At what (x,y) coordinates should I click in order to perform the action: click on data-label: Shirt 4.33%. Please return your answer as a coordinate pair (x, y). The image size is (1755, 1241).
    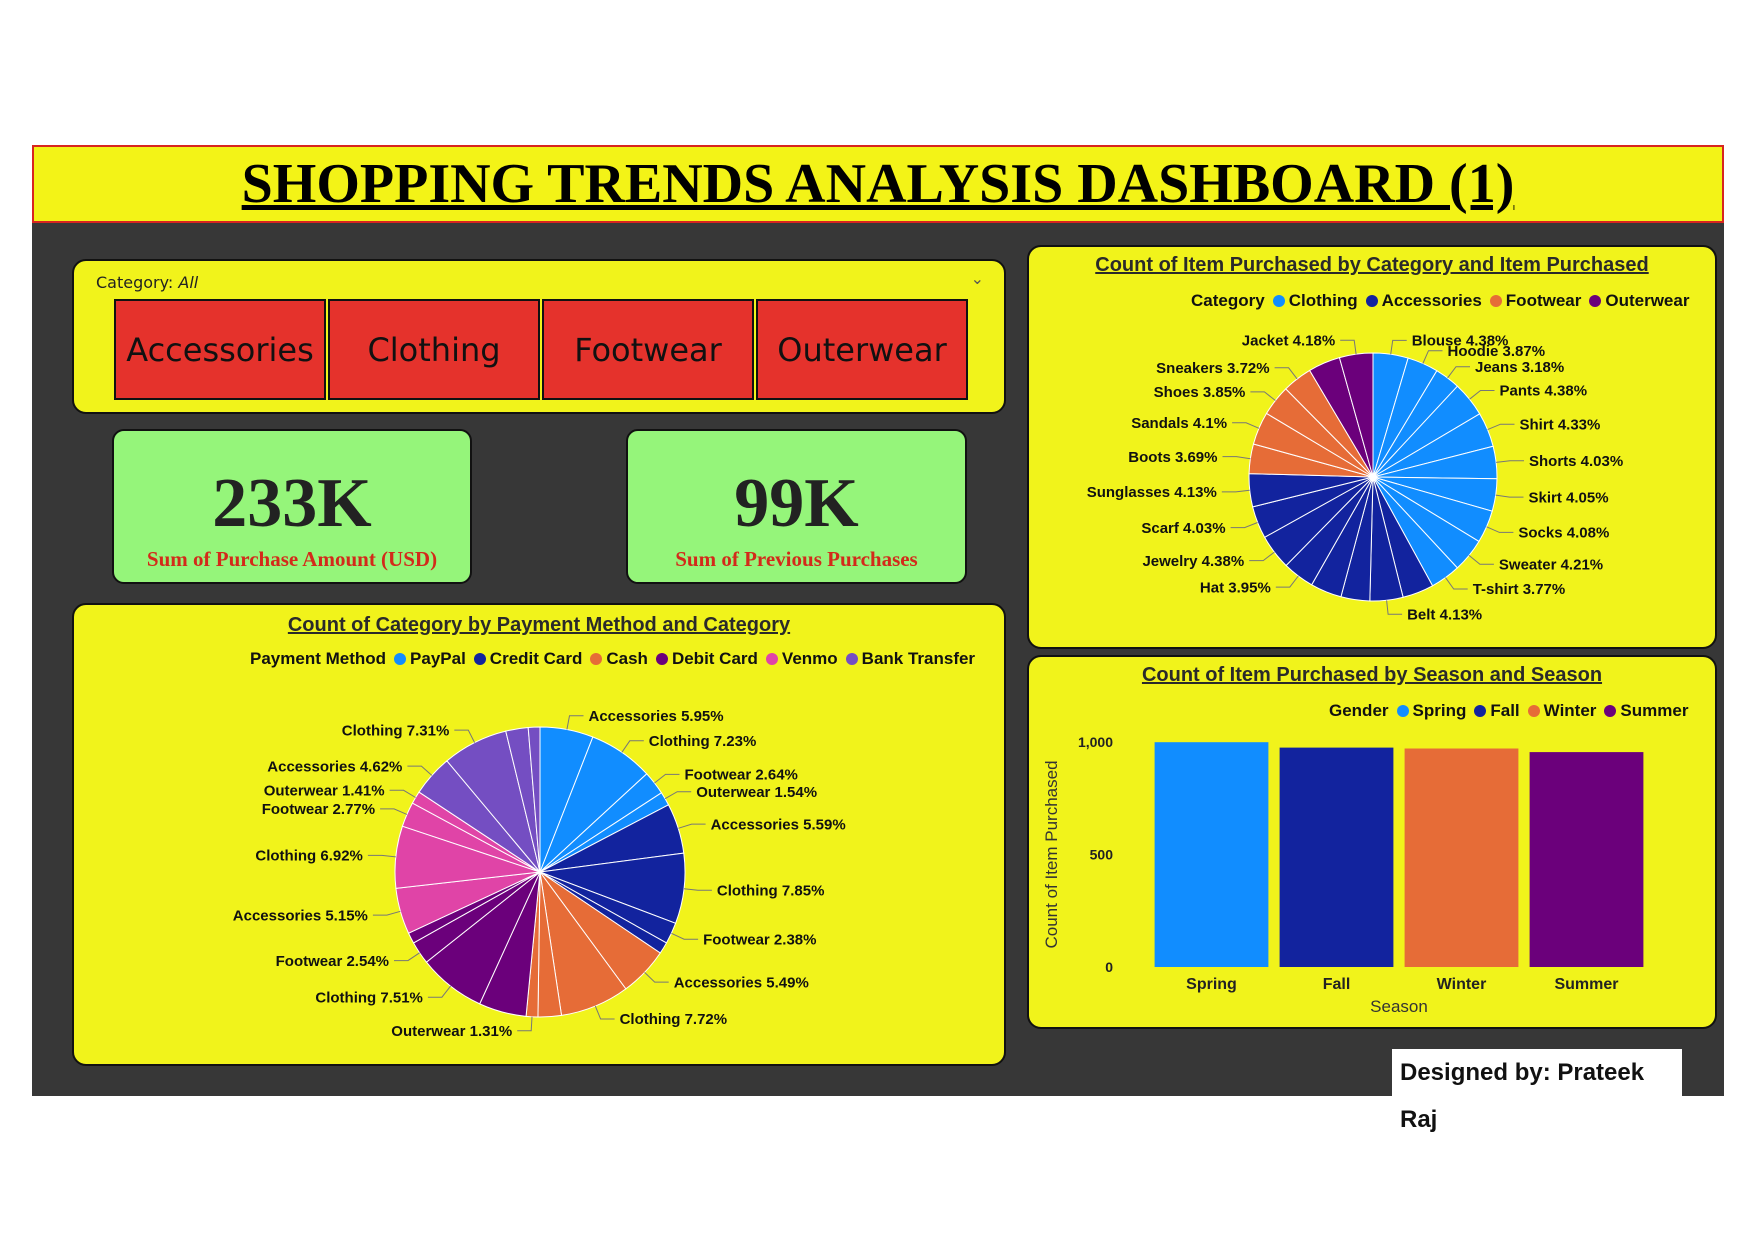
    Looking at the image, I should click on (1560, 425).